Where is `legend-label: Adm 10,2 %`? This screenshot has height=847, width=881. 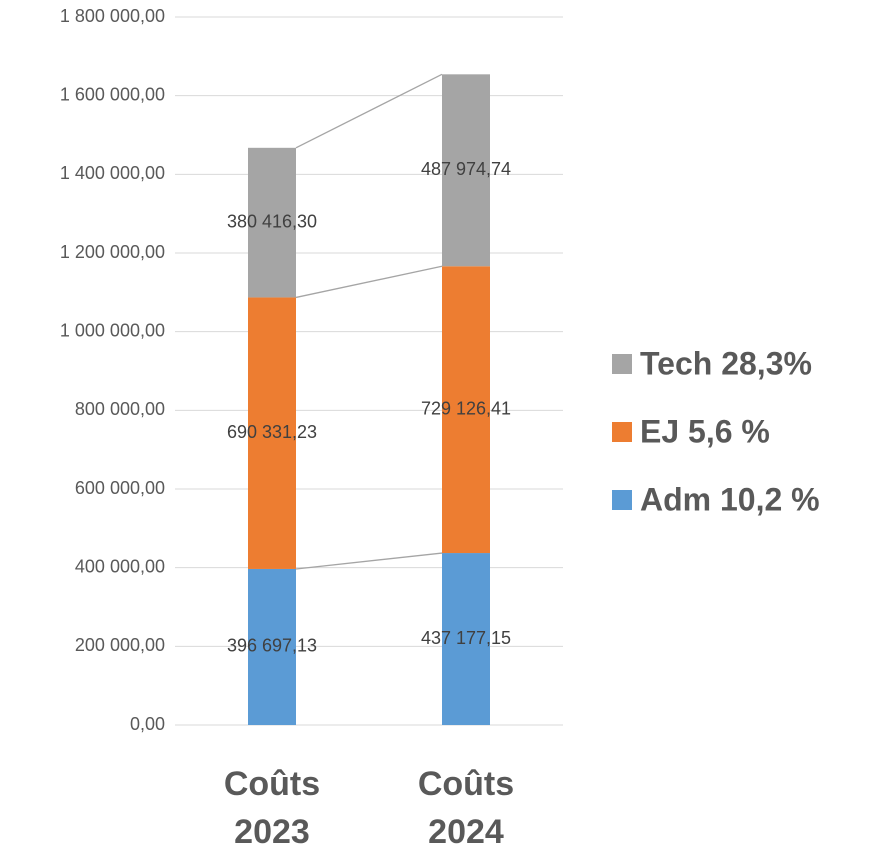
legend-label: Adm 10,2 % is located at coordinates (730, 499).